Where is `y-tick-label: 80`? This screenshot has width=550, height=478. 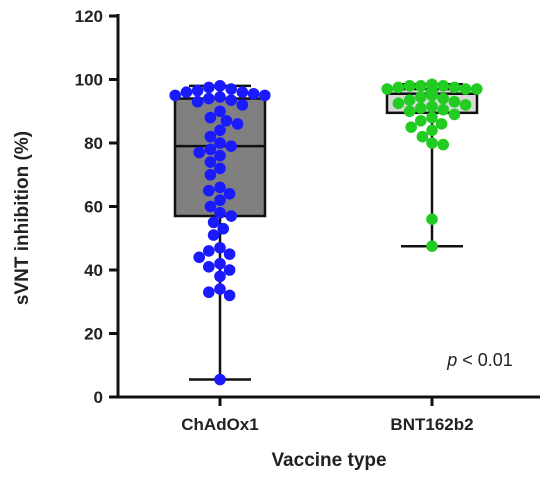
y-tick-label: 80 is located at coordinates (93, 143).